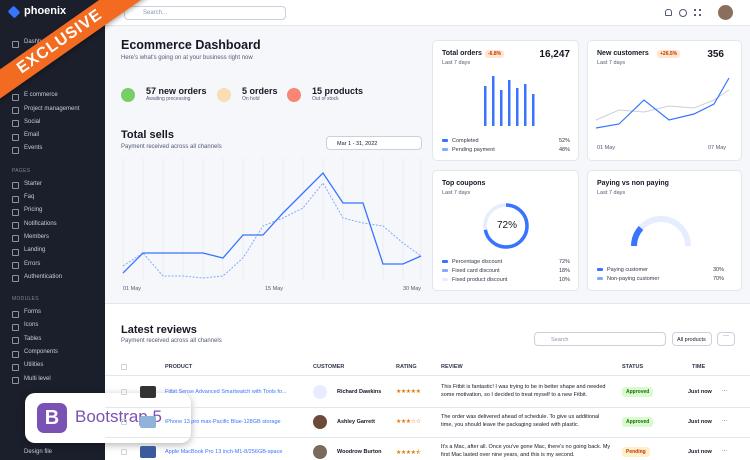 The image size is (750, 460). I want to click on reviews-search: Search, so click(600, 339).